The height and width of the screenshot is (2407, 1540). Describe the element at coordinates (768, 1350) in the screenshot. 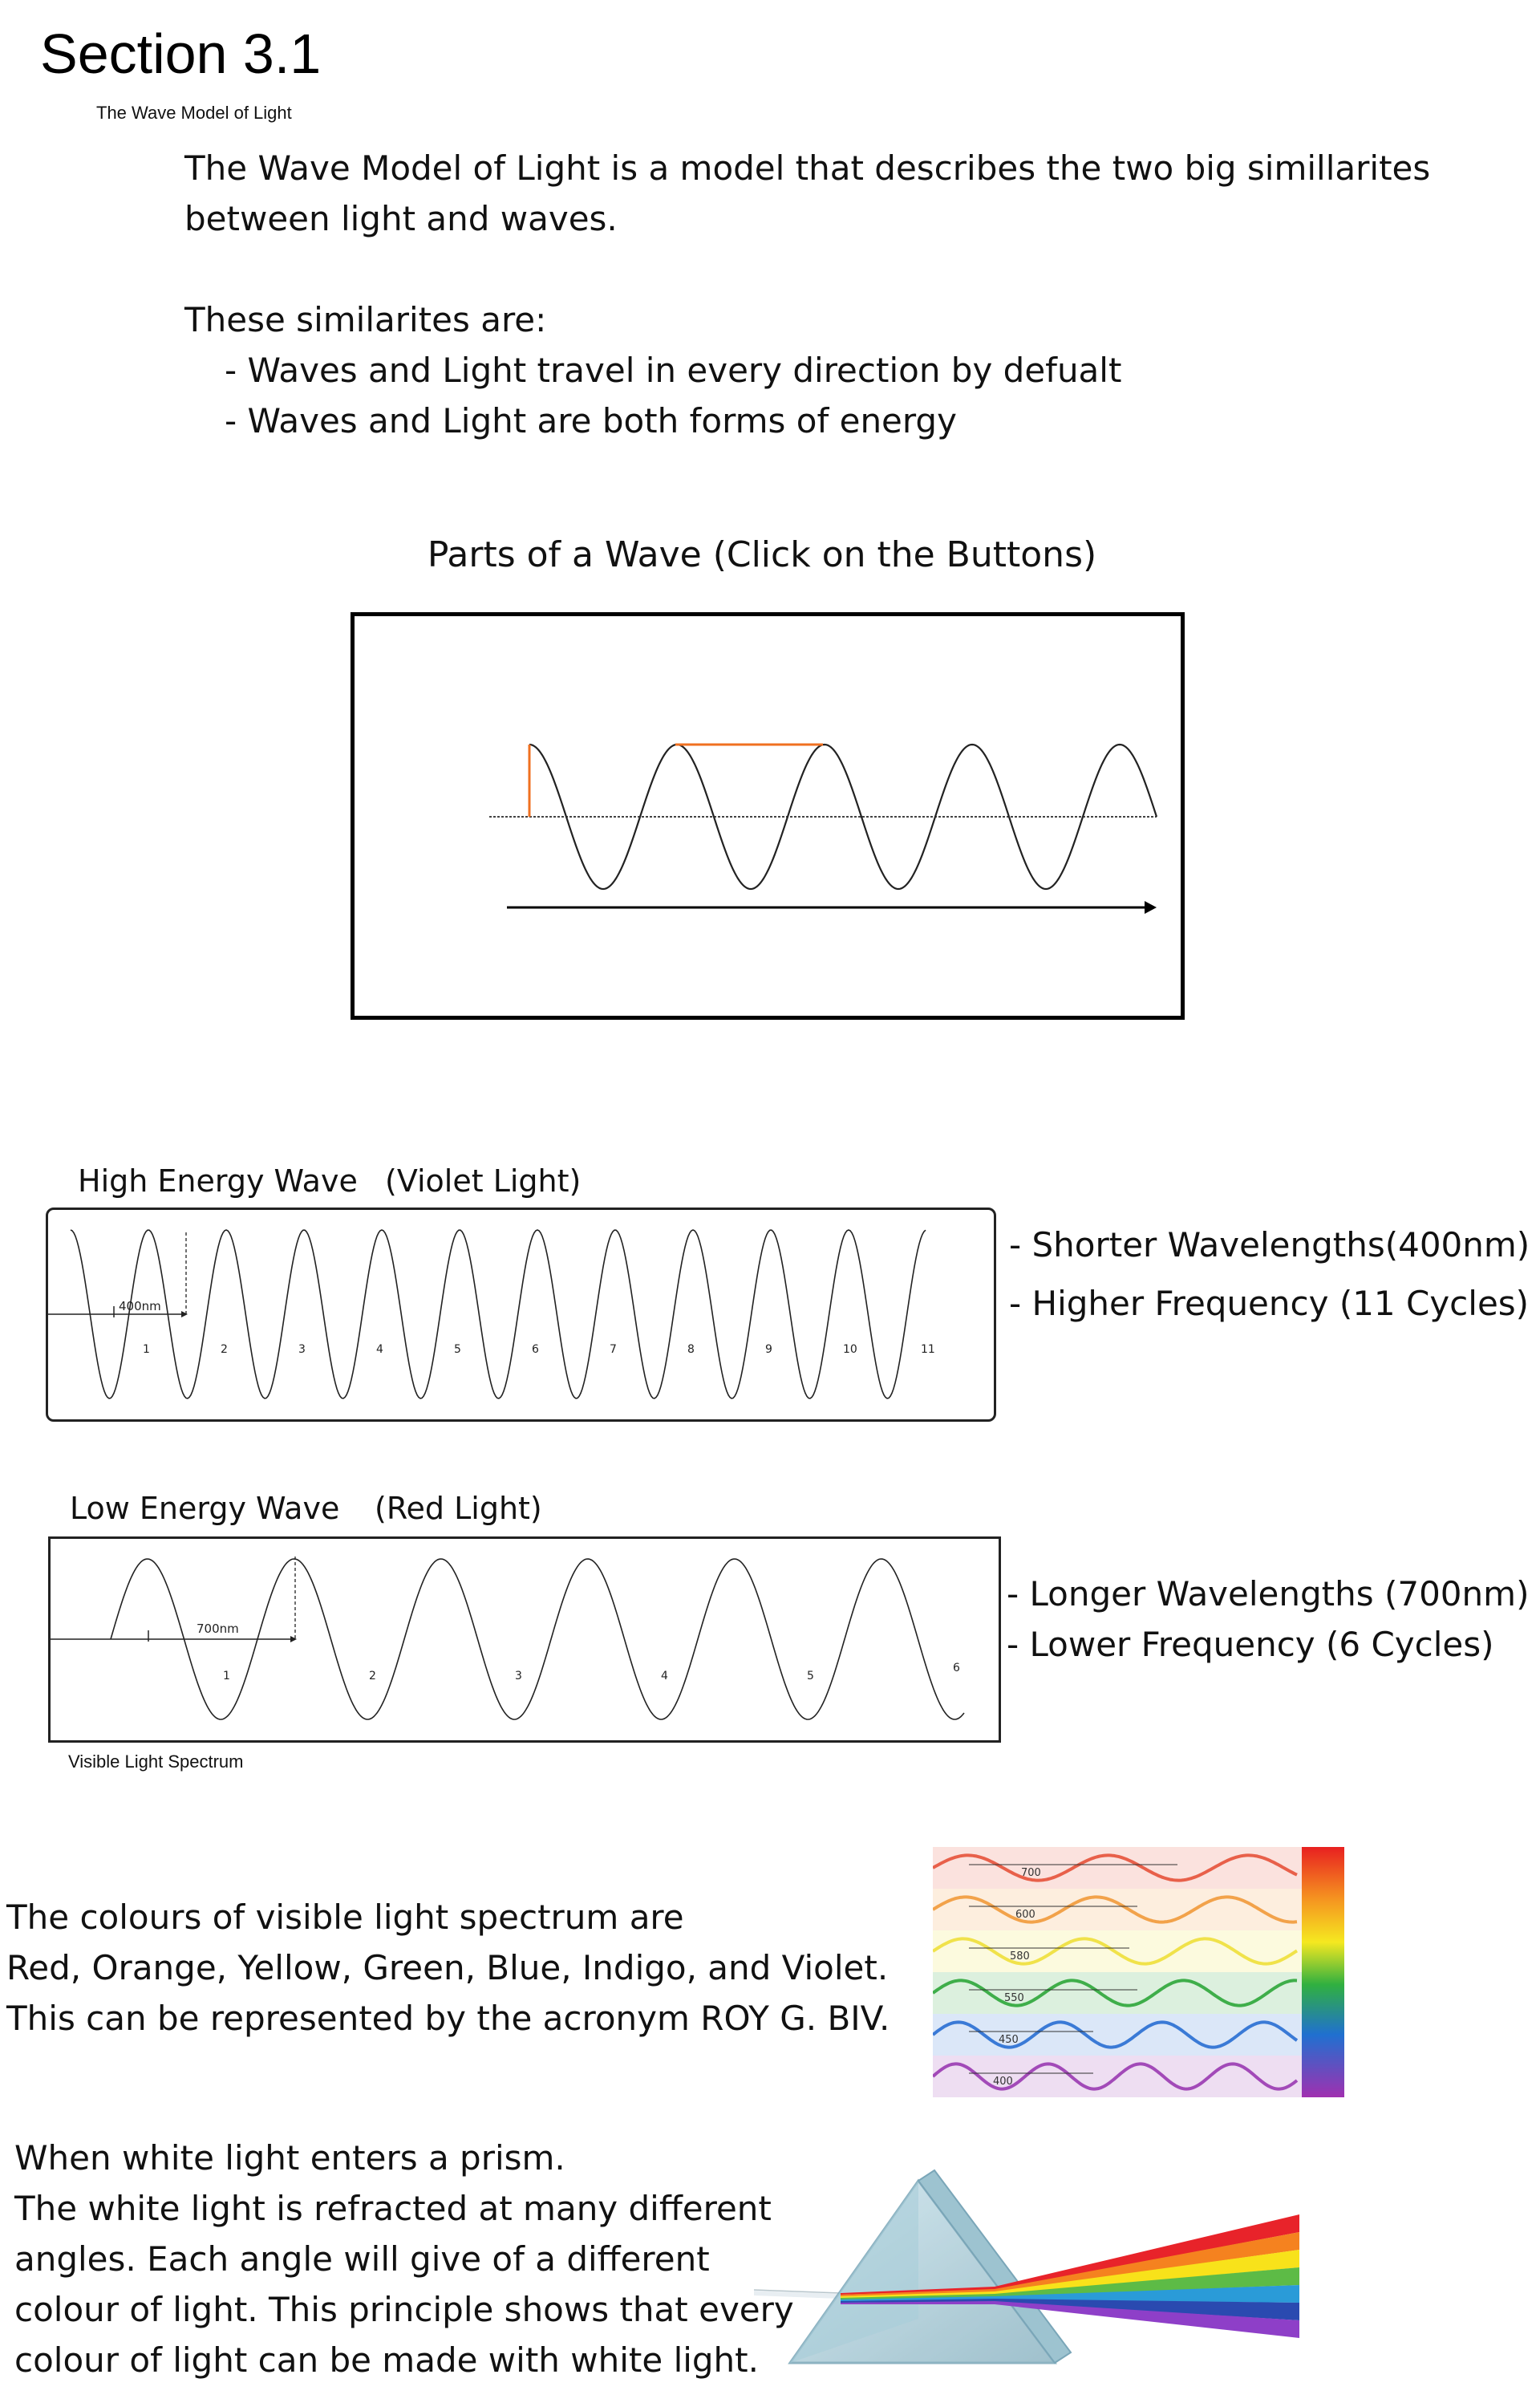

I see `cycle-label: 9` at that location.